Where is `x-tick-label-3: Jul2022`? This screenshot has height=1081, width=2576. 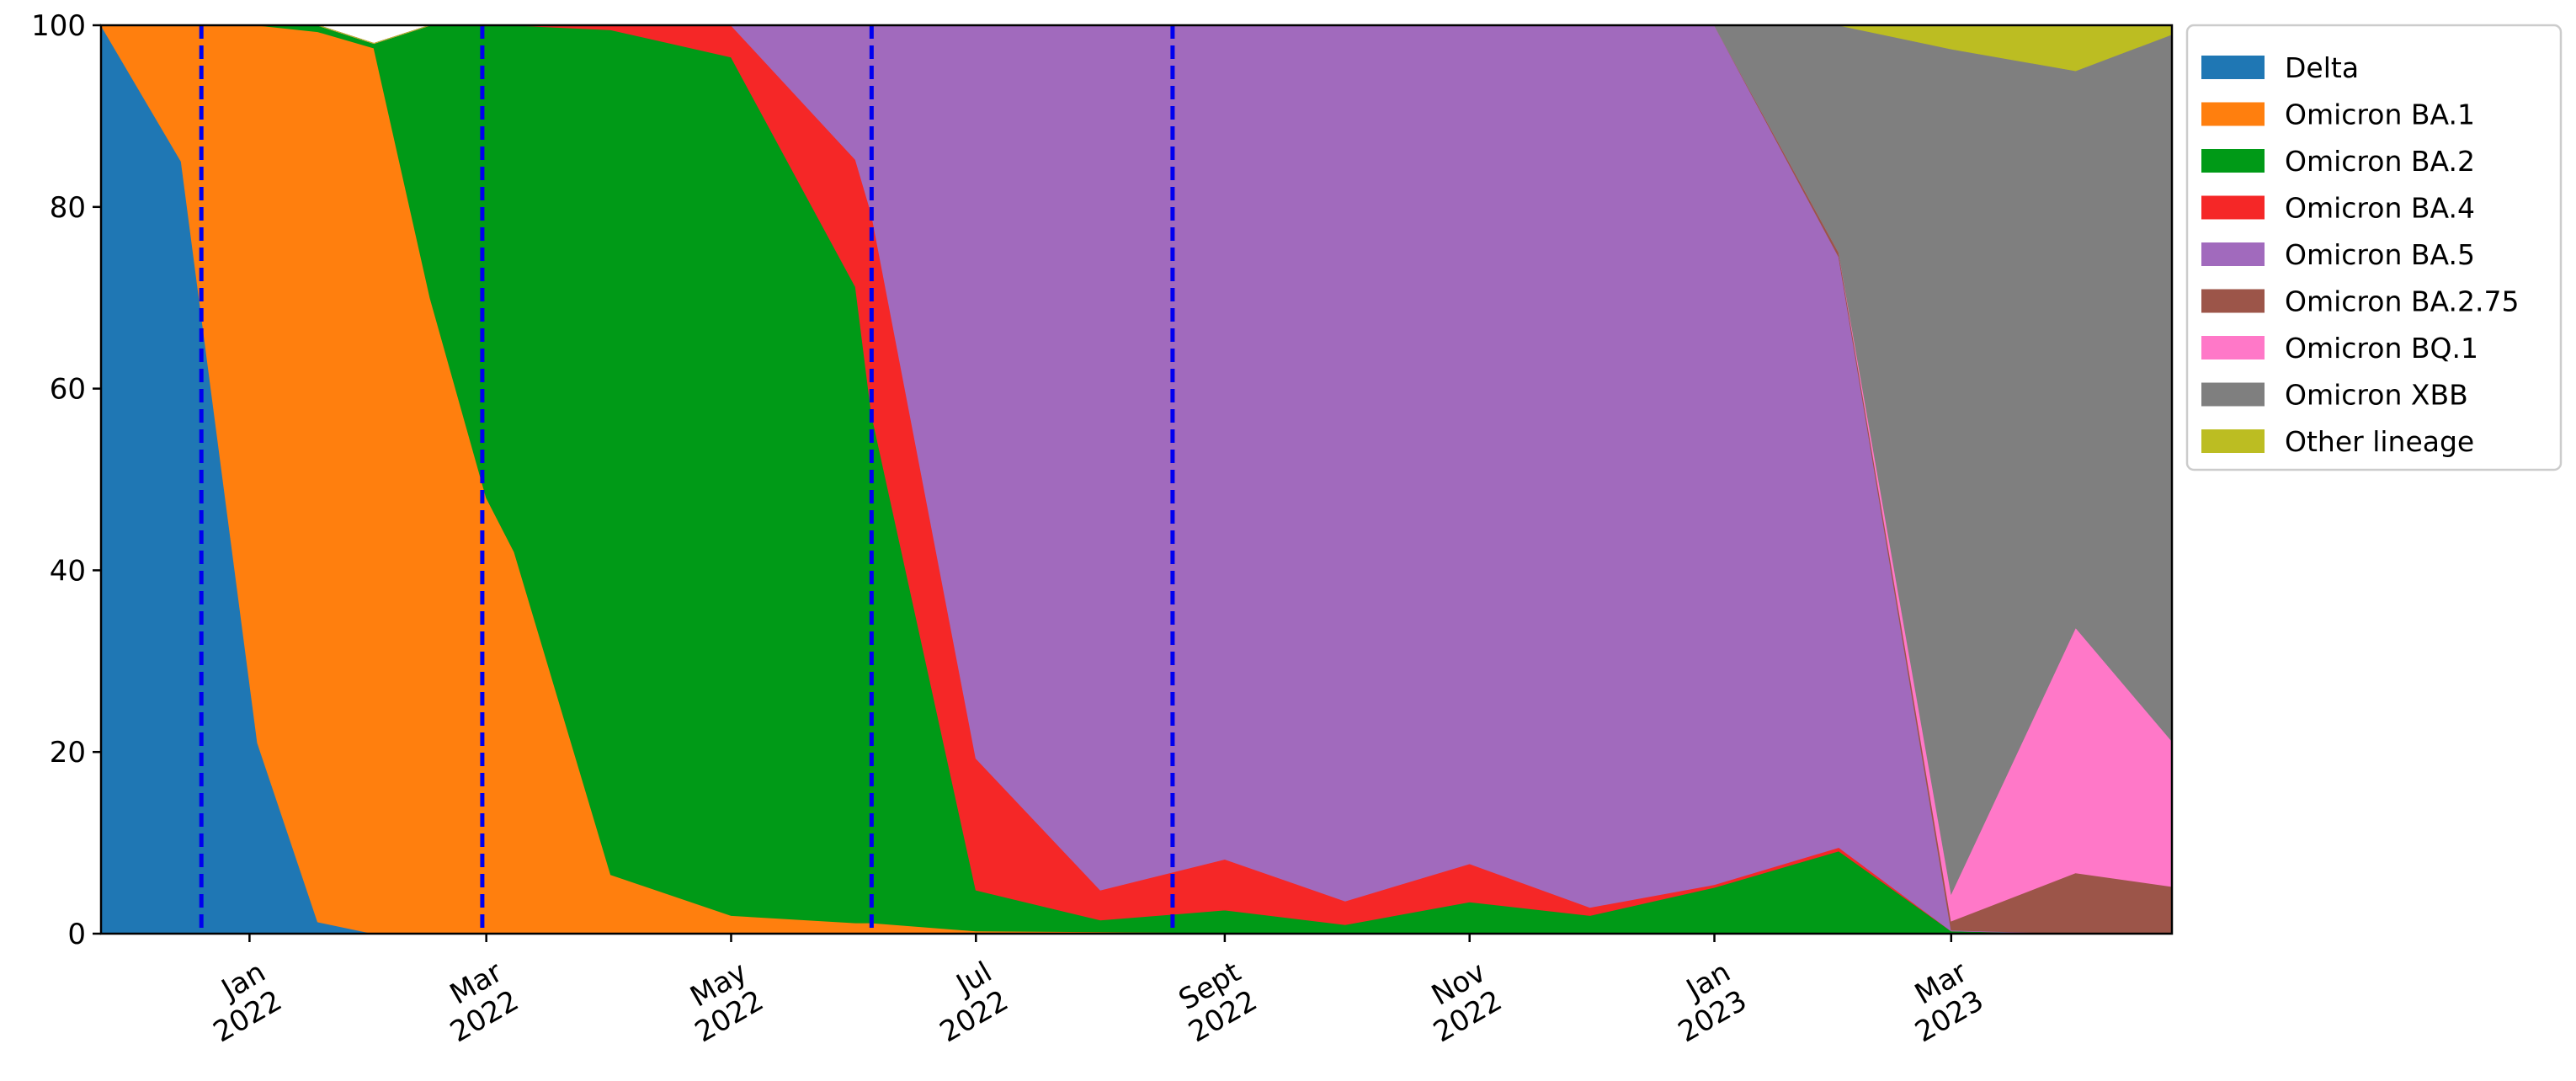 x-tick-label-3: Jul2022 is located at coordinates (966, 1003).